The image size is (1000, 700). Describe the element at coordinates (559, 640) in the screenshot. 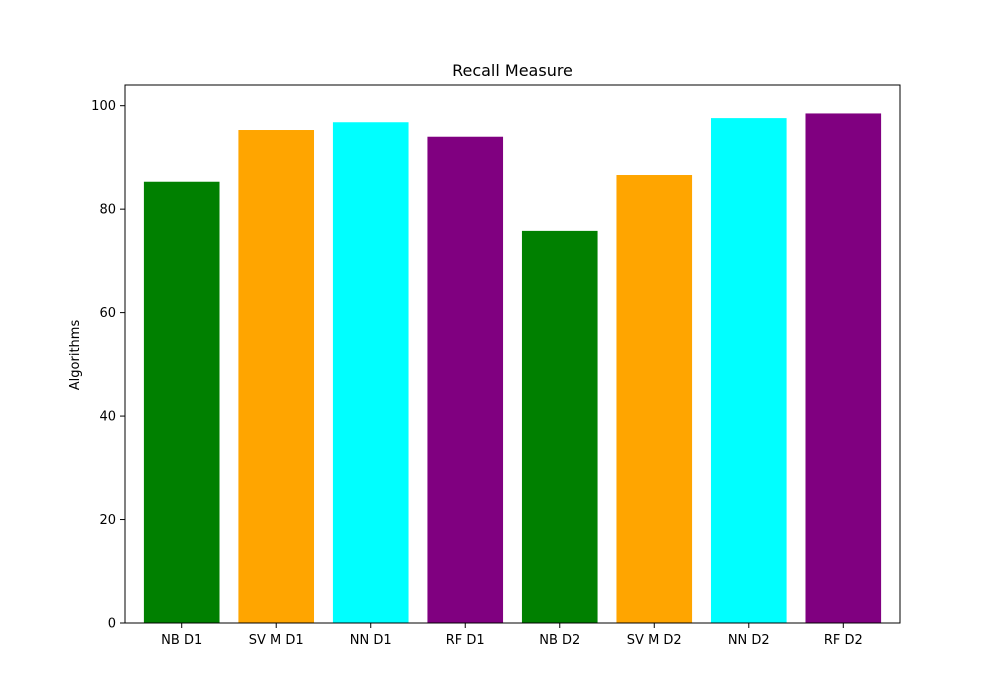

I see `x-tick-label: NB D2` at that location.